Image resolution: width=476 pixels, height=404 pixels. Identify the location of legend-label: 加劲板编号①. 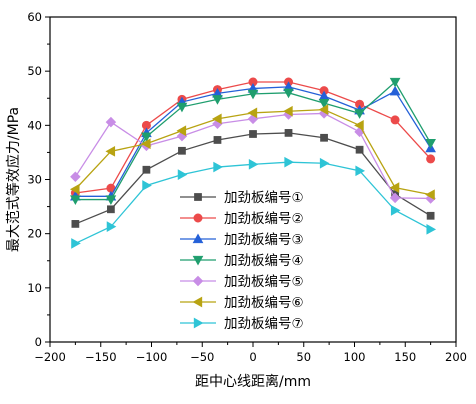
(264, 198).